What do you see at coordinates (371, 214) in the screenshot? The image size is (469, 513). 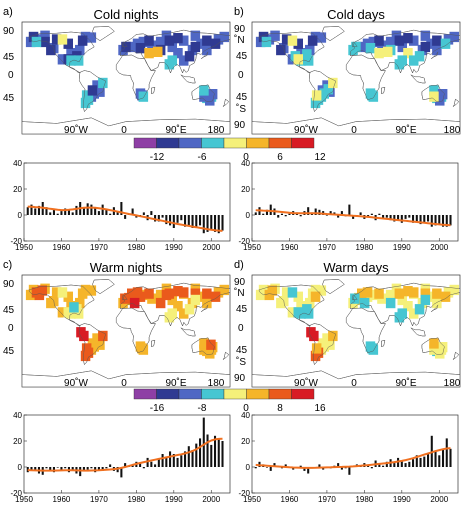 I see `bar-1982` at bounding box center [371, 214].